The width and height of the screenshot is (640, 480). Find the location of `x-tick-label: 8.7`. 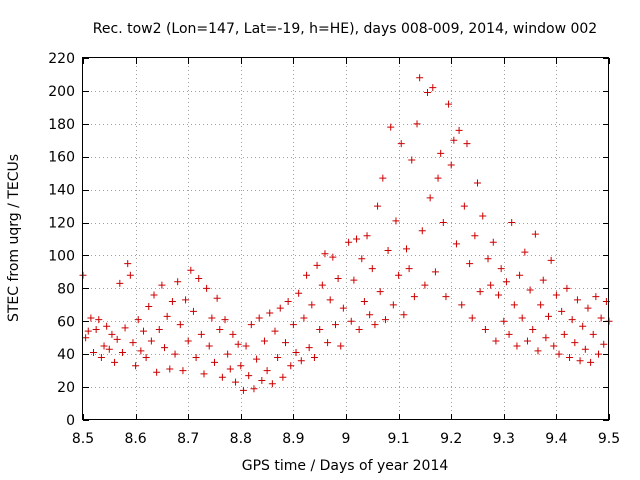

x-tick-label: 8.7 is located at coordinates (188, 439).